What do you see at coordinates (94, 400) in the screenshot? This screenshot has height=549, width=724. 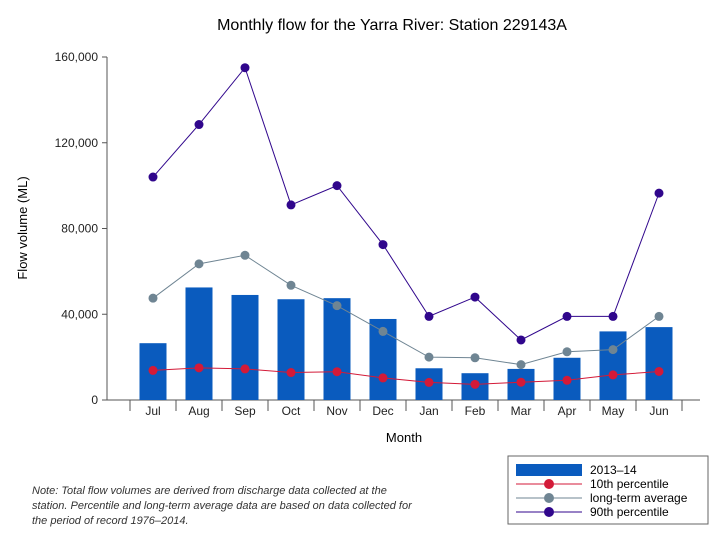 I see `y-tick-label: 0` at bounding box center [94, 400].